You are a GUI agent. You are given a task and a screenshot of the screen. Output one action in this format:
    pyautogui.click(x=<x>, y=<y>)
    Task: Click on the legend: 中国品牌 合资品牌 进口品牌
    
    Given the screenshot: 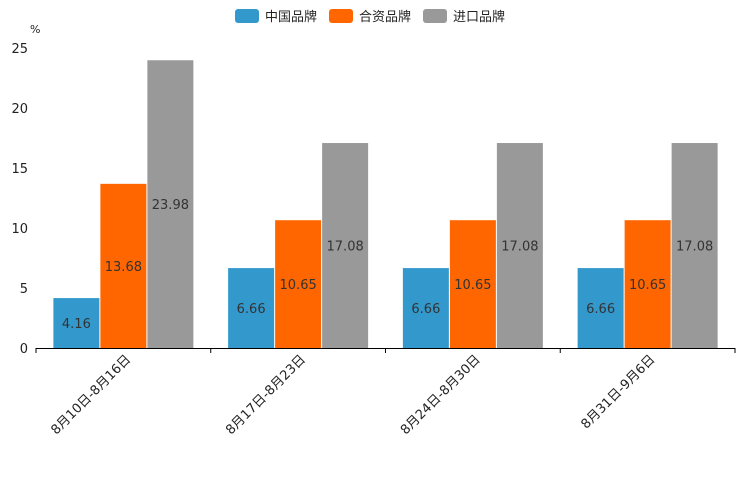 What is the action you would take?
    pyautogui.click(x=370, y=17)
    